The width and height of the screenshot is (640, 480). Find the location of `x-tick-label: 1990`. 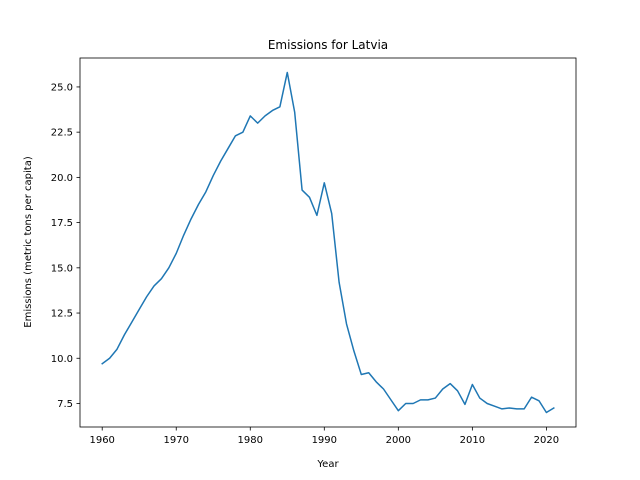

x-tick-label: 1990 is located at coordinates (324, 440).